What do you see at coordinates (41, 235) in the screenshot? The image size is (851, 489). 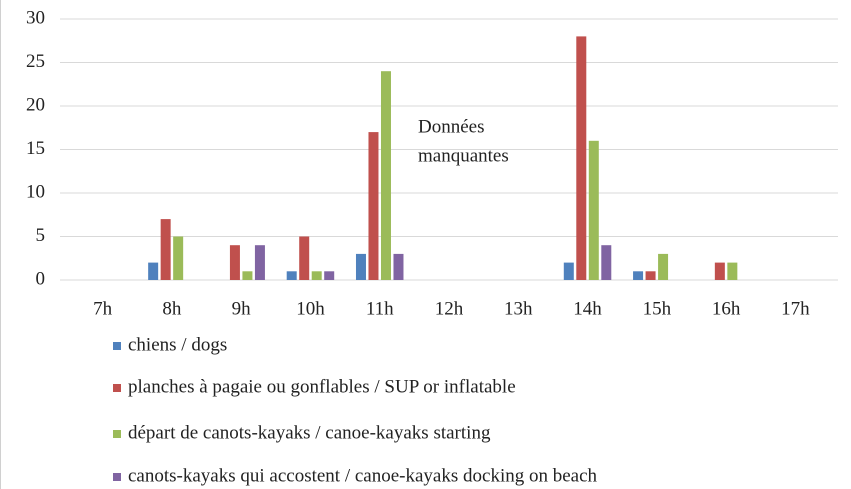 I see `y-tick-label: 5` at bounding box center [41, 235].